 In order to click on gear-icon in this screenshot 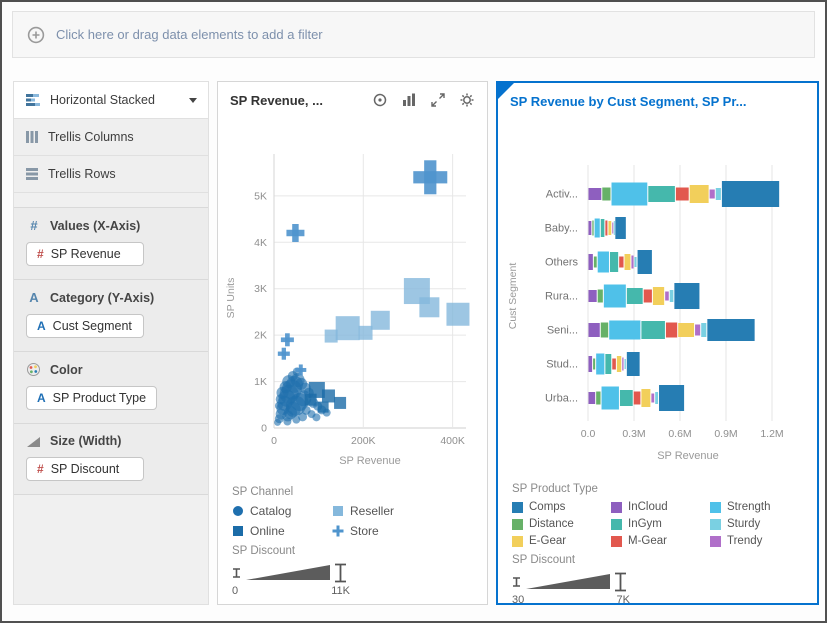, I will do `click(467, 100)`.